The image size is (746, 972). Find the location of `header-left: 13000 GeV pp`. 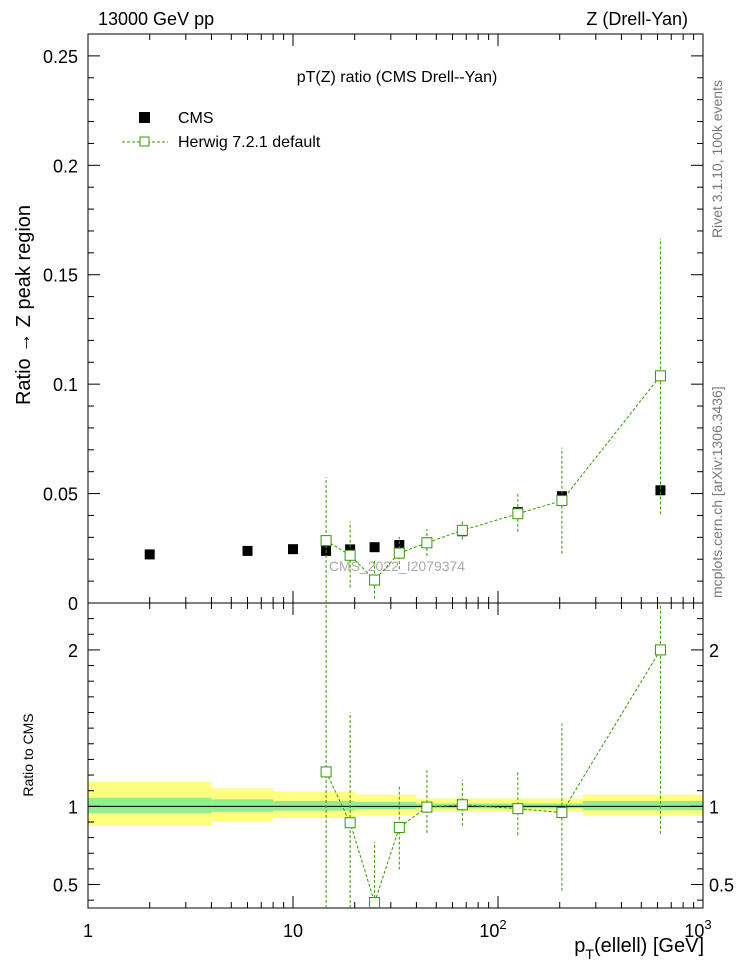

header-left: 13000 GeV pp is located at coordinates (156, 19).